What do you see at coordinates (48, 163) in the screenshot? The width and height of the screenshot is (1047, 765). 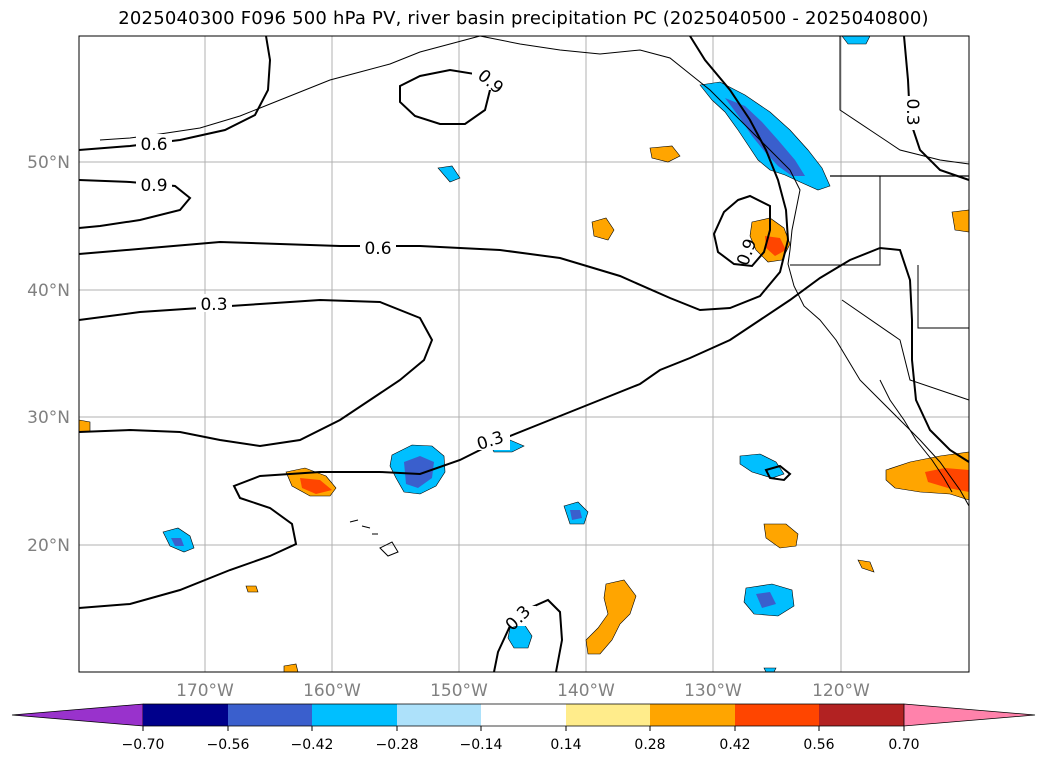 I see `lat-label-50n: 50°N` at bounding box center [48, 163].